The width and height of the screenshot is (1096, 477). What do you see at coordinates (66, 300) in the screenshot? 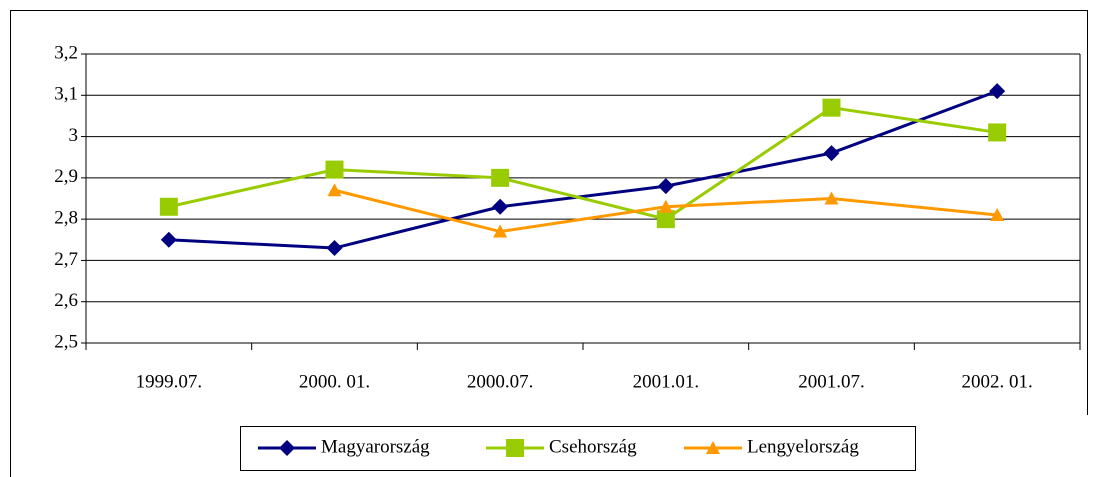
I see `y-tick-label: 2,6` at bounding box center [66, 300].